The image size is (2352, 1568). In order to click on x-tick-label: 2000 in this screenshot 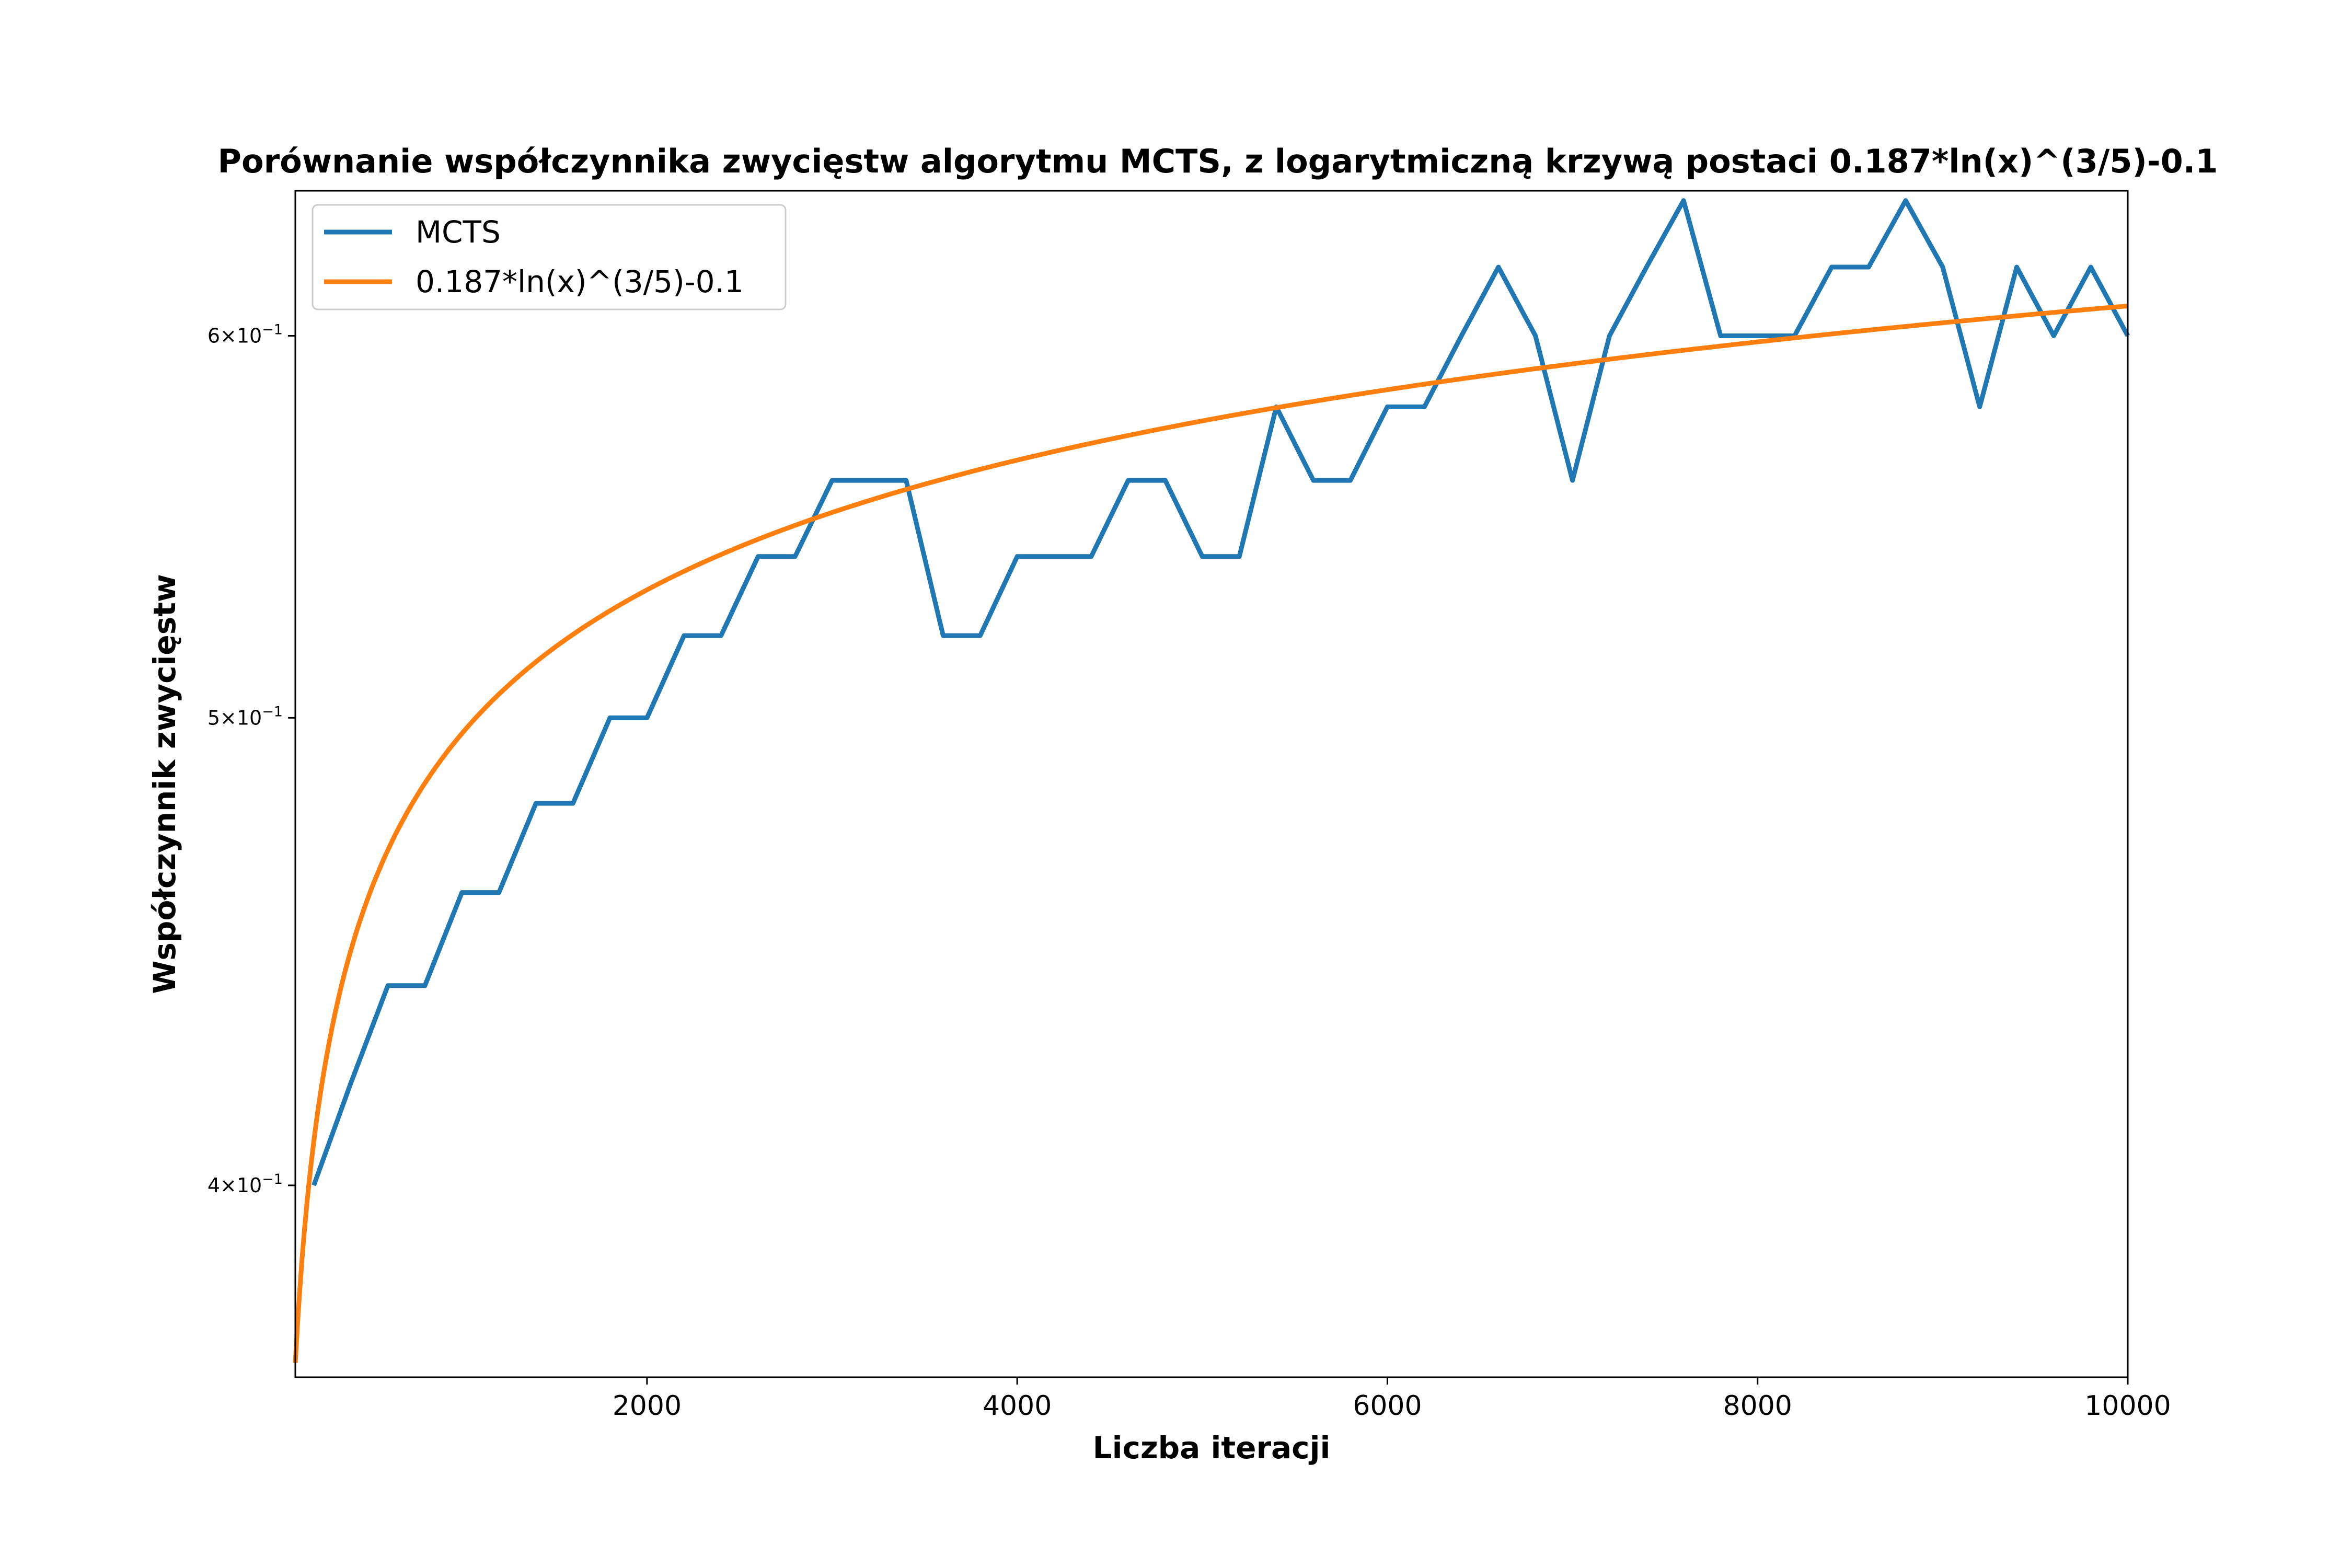, I will do `click(647, 1406)`.